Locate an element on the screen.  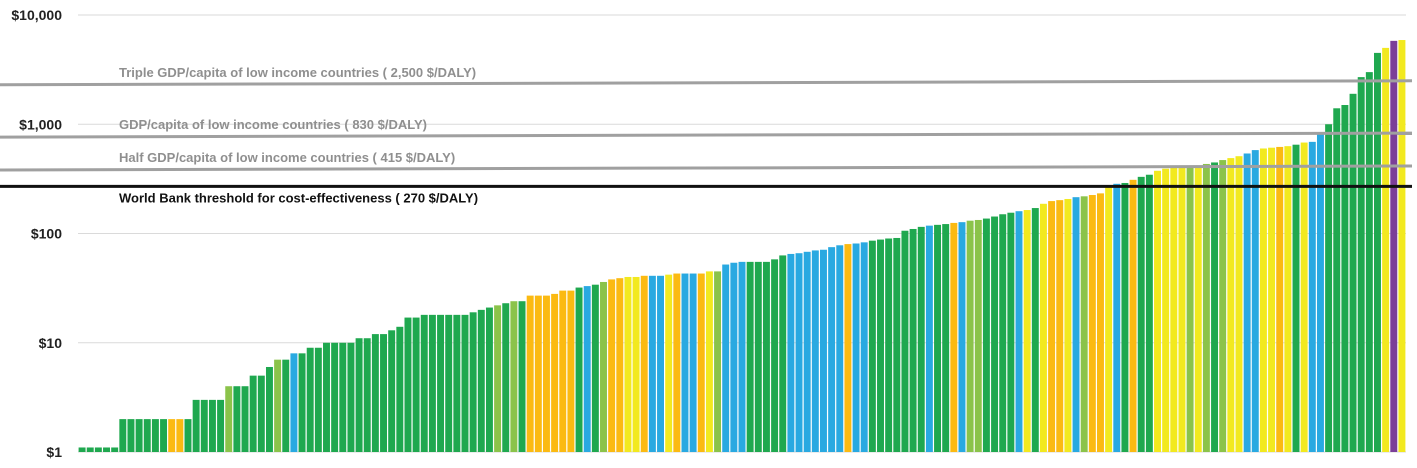
y-tick-label: $1 is located at coordinates (54, 452).